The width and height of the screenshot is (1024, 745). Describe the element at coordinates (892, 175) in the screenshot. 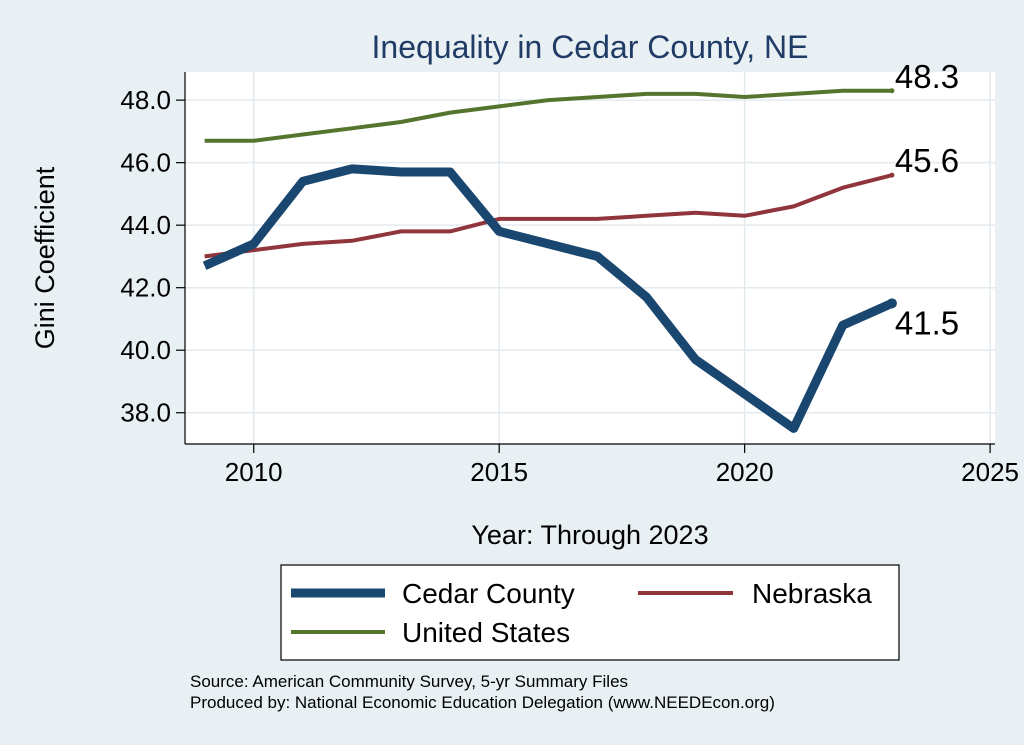

I see `series-end-point-nebraska` at that location.